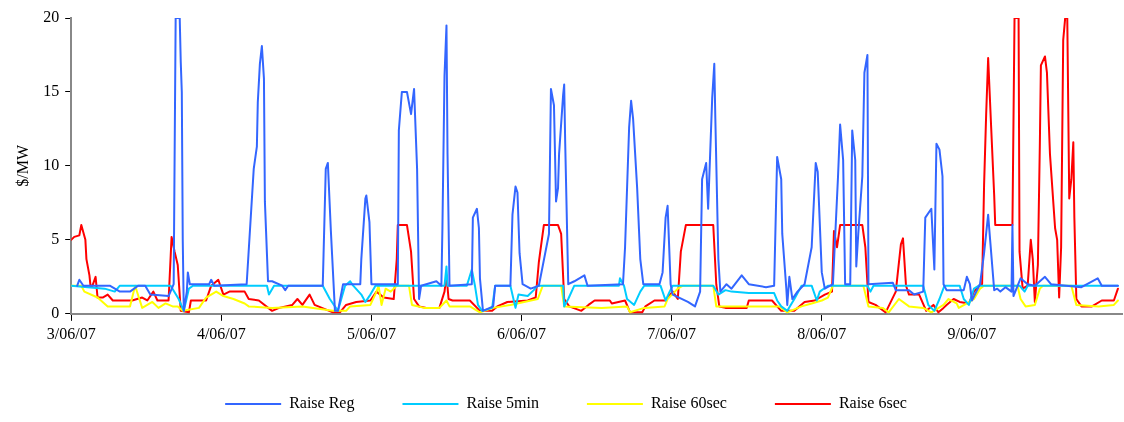  I want to click on y-tick-label: 10, so click(51, 165).